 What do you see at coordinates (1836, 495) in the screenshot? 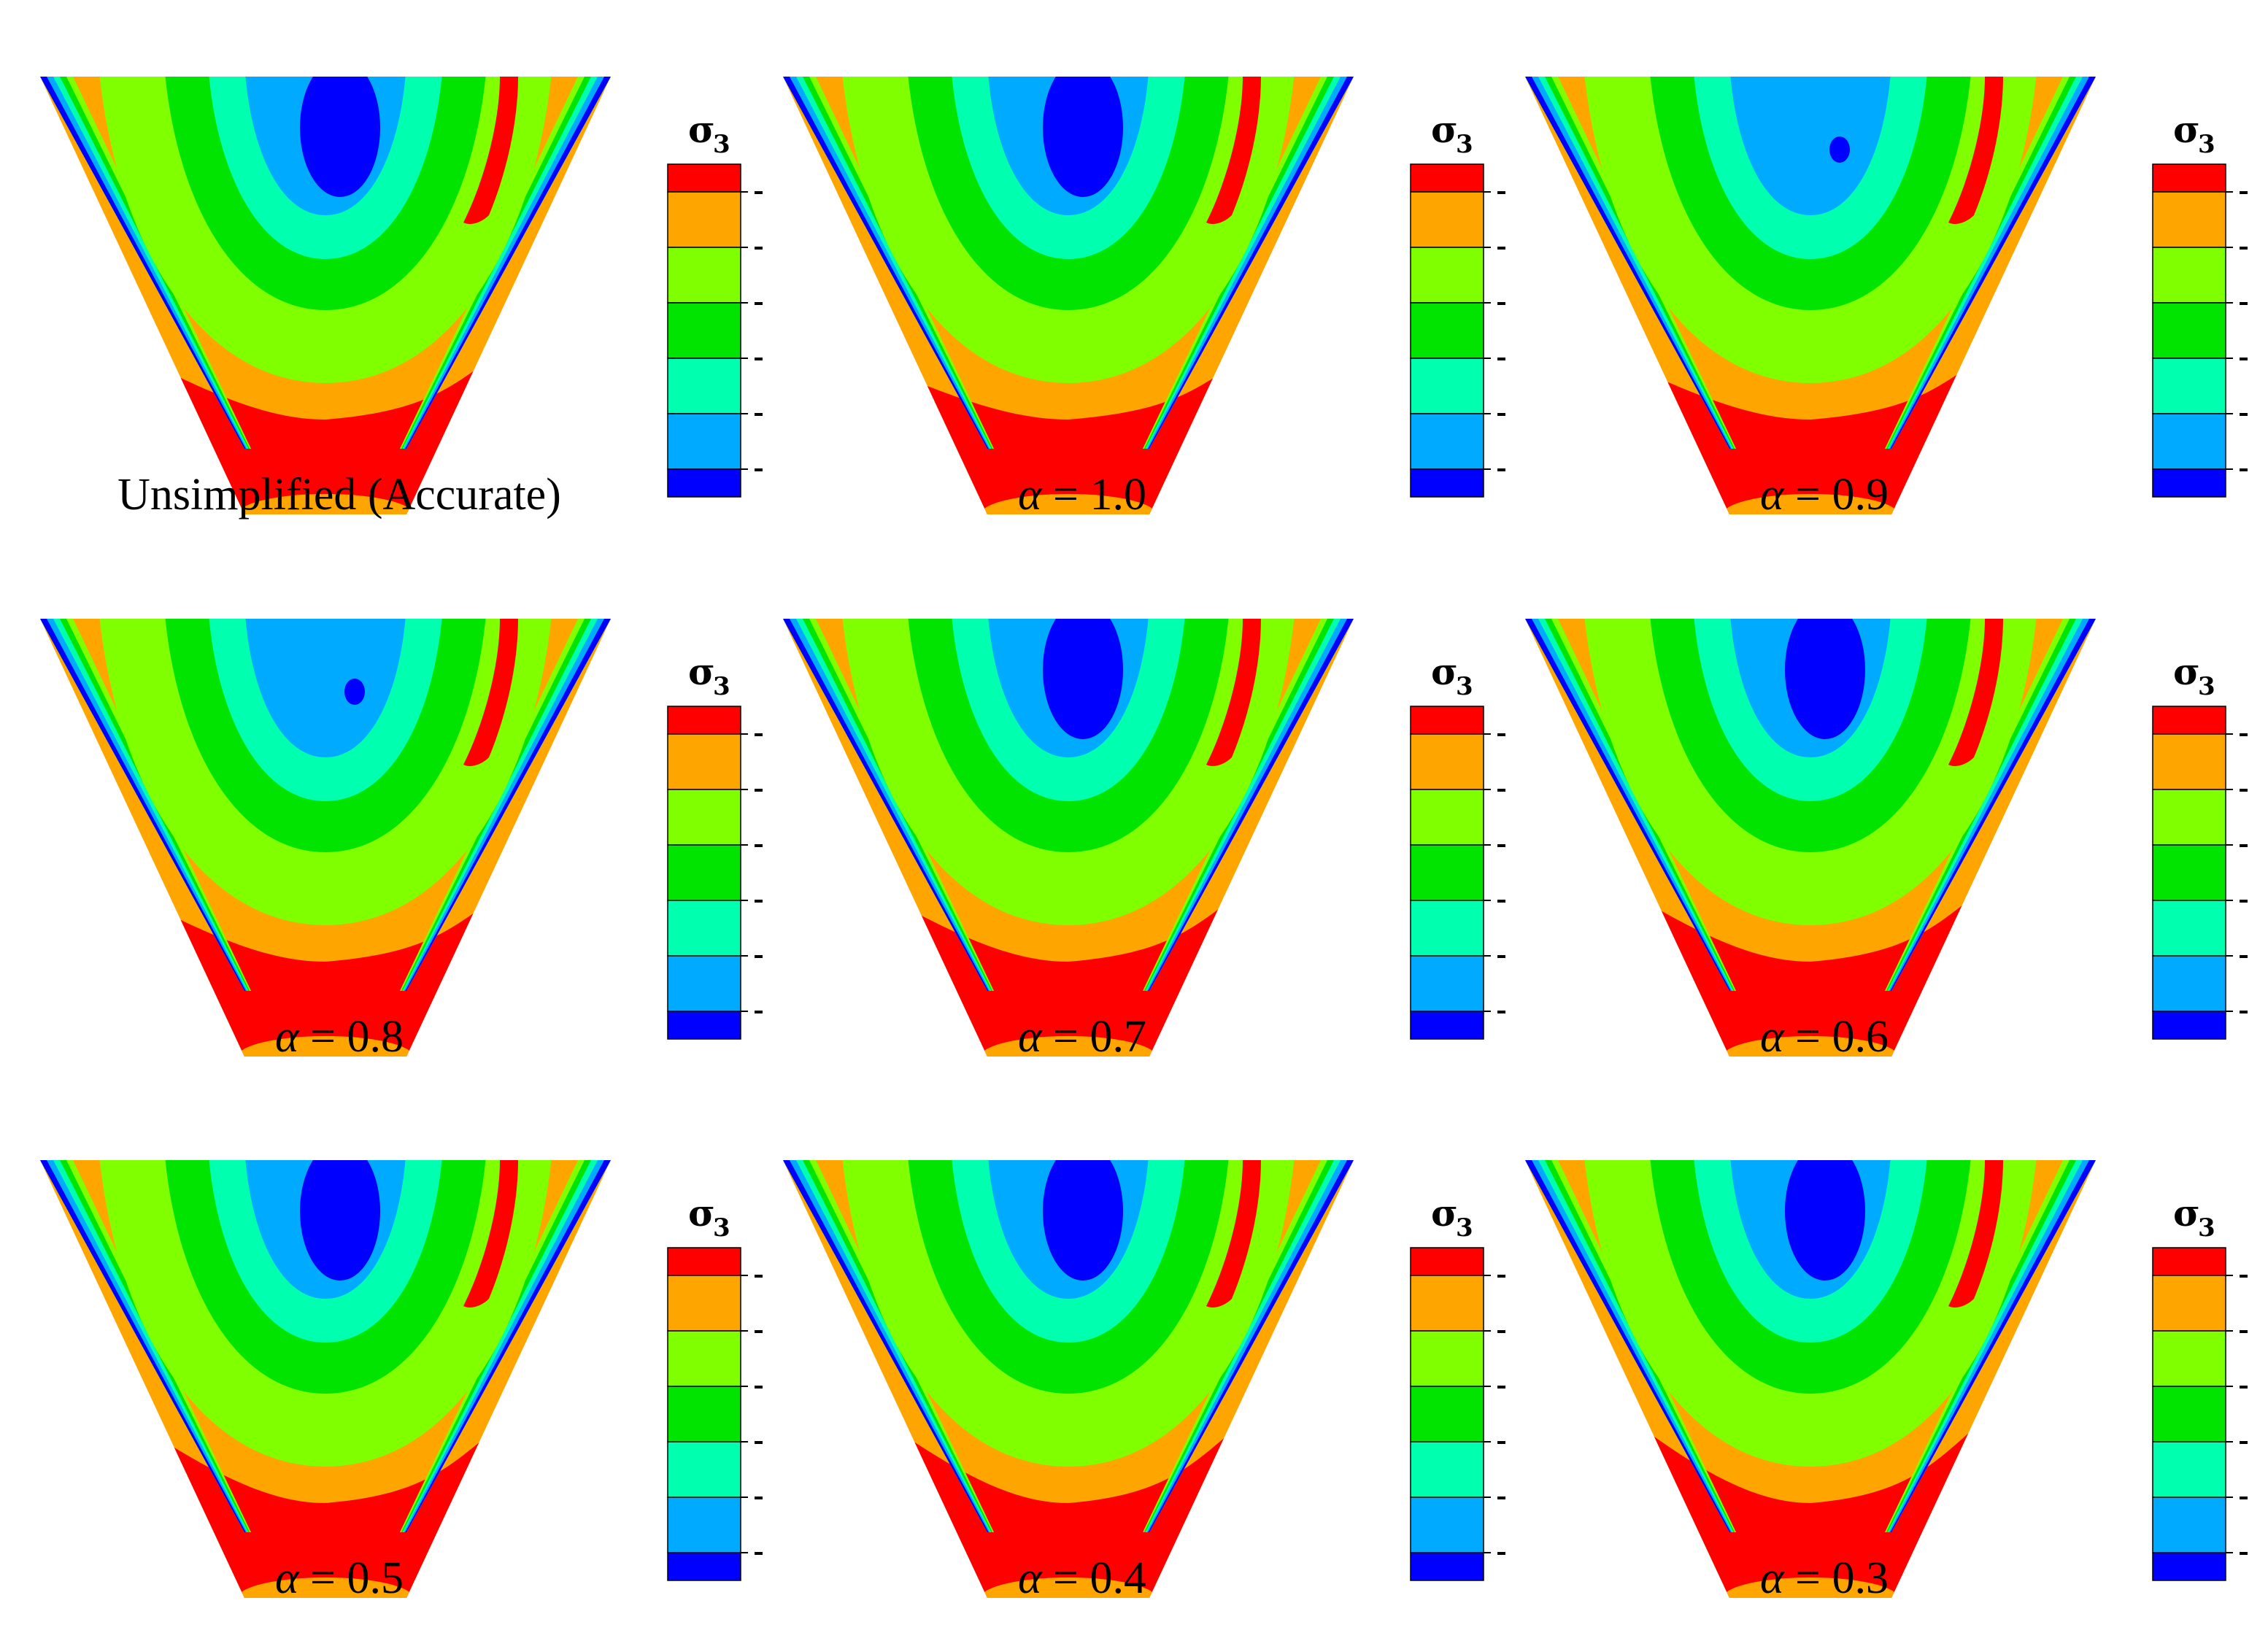
I see `alpha-value: = 0.9` at bounding box center [1836, 495].